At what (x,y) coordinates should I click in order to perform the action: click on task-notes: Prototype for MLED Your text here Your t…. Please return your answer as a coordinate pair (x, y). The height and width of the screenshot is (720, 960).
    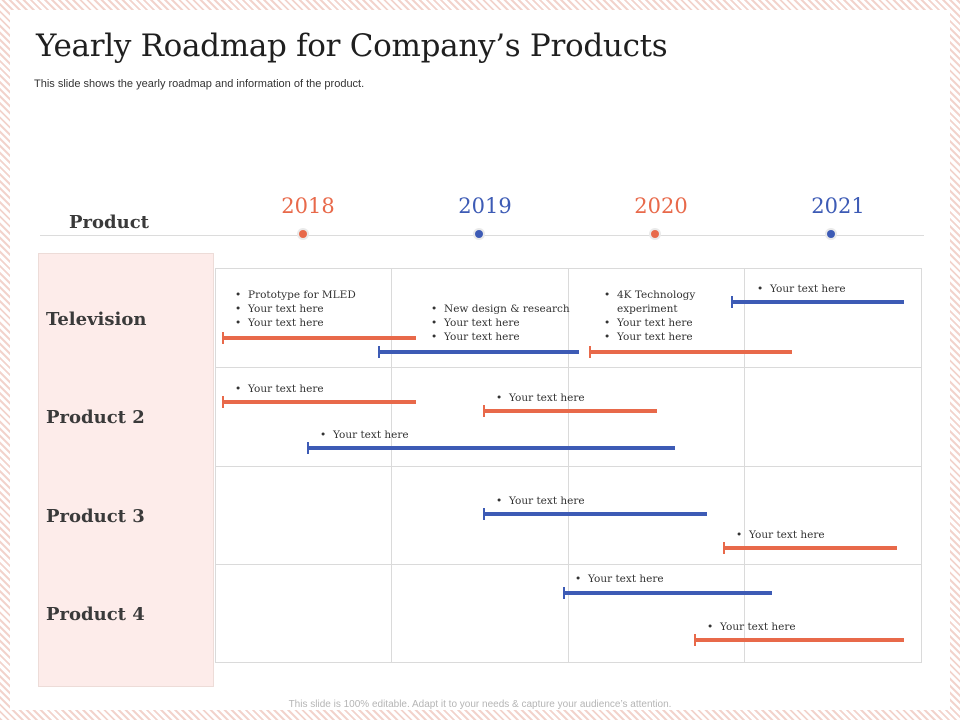
    Looking at the image, I should click on (313, 309).